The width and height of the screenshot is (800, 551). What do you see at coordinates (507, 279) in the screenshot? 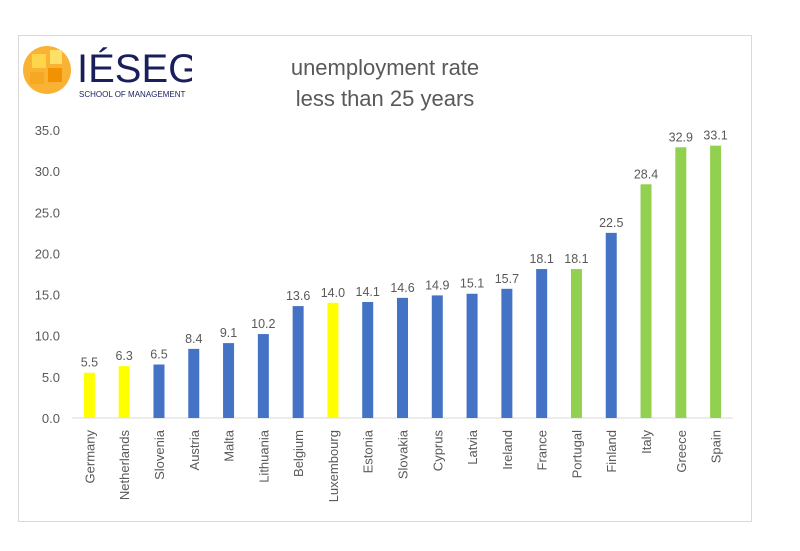
I see `data-label: 15.7` at bounding box center [507, 279].